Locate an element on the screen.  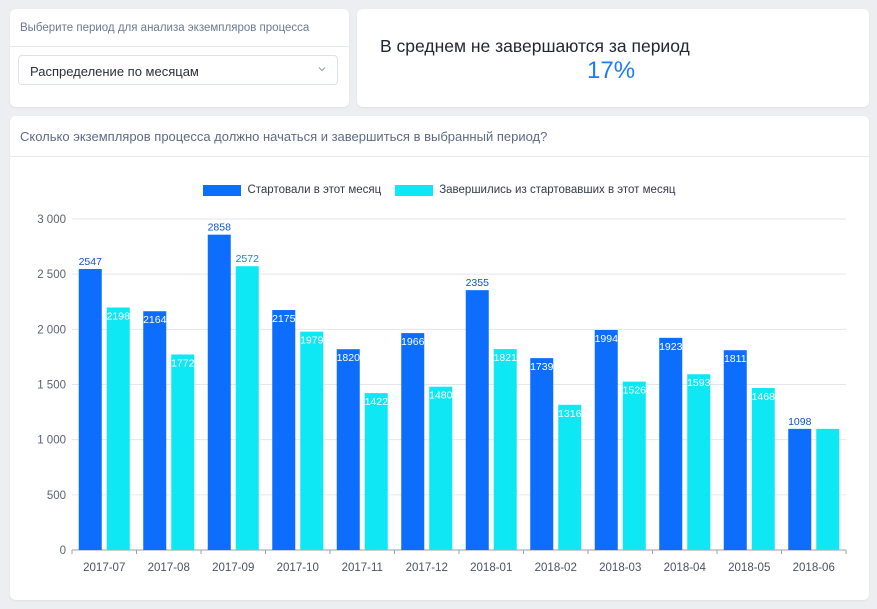
data-label: 1821 is located at coordinates (506, 358).